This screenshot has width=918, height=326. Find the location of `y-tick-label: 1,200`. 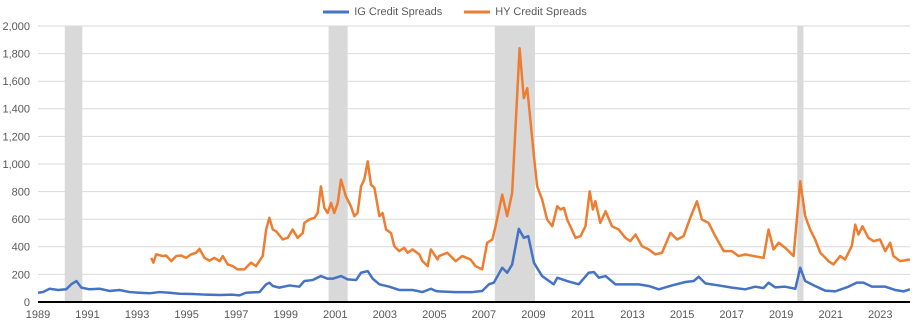

y-tick-label: 1,200 is located at coordinates (16, 137).